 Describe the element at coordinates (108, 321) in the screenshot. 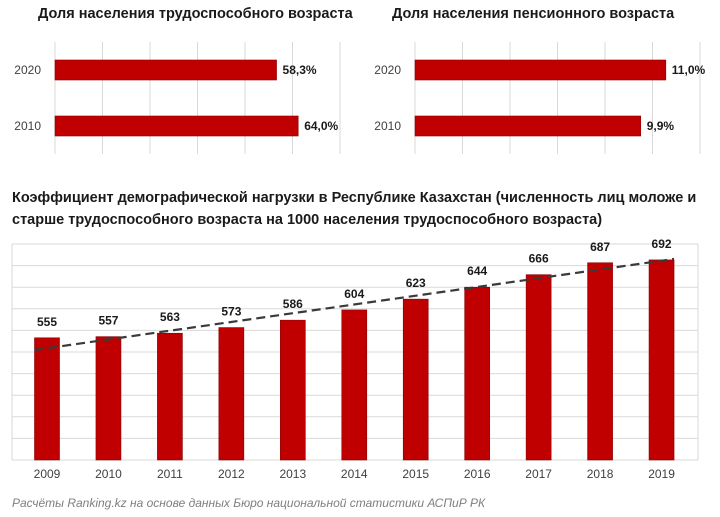

I see `dependency-value-label: 557` at that location.